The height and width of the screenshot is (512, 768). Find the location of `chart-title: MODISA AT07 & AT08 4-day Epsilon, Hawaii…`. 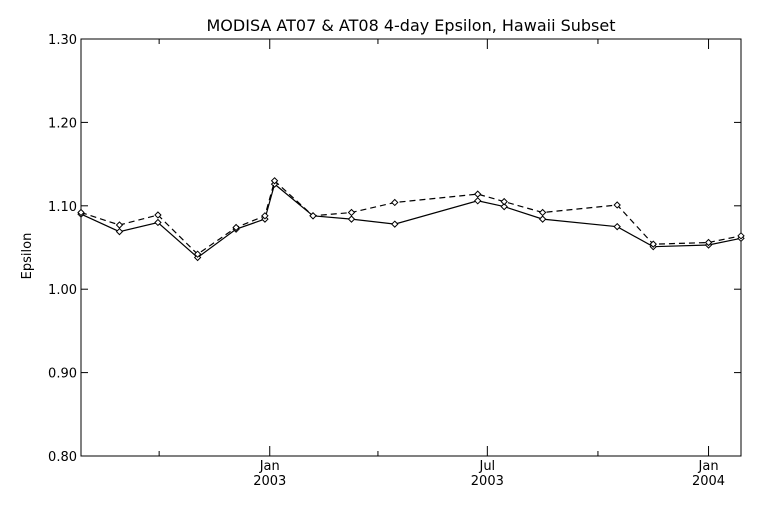

chart-title: MODISA AT07 & AT08 4-day Epsilon, Hawaii… is located at coordinates (411, 25).